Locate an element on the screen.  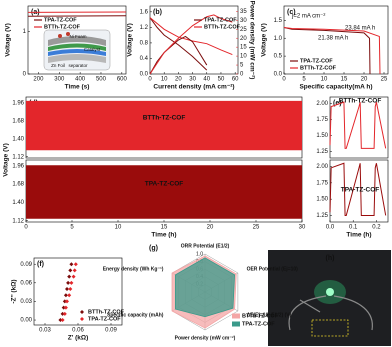
inset-label: separator is located at coordinates (78, 65).